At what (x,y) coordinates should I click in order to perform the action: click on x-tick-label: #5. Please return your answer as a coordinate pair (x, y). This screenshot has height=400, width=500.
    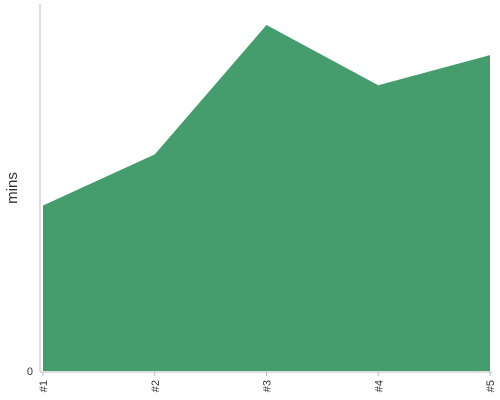
    Looking at the image, I should click on (491, 386).